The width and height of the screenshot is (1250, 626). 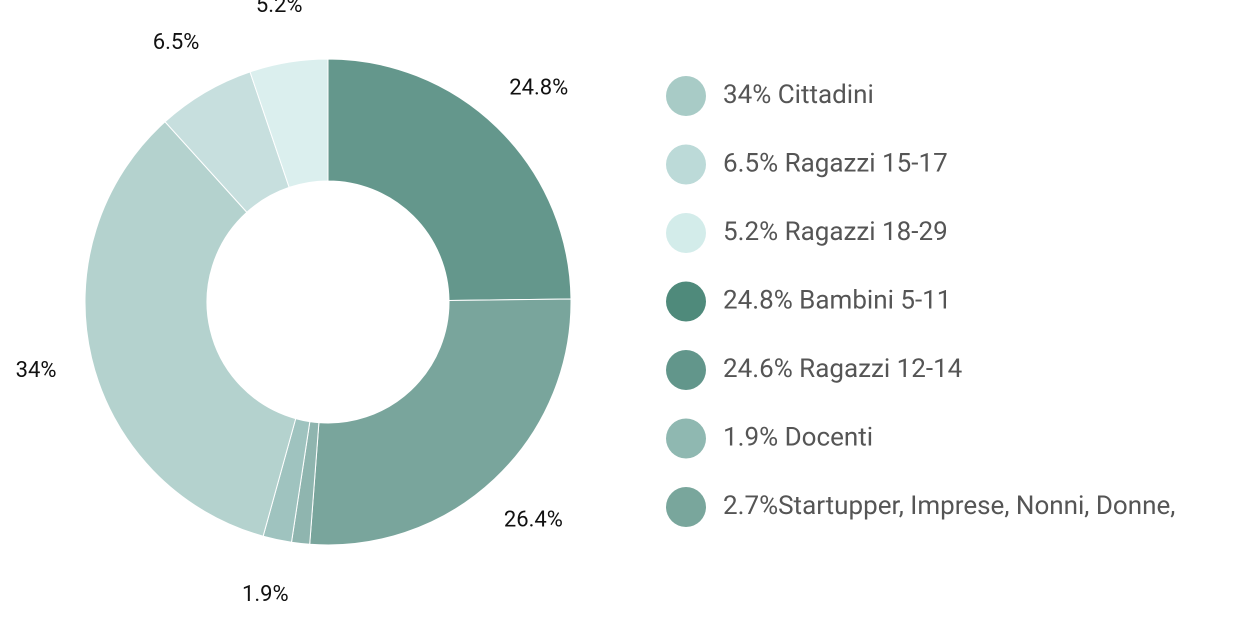 What do you see at coordinates (798, 95) in the screenshot?
I see `legend-label: 34% Cittadini` at bounding box center [798, 95].